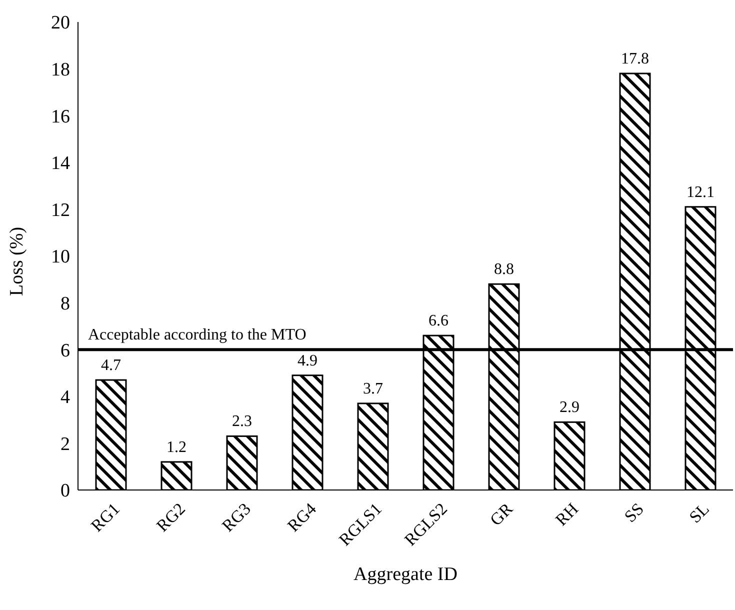 This screenshot has width=735, height=610. I want to click on data-label: 2.3, so click(242, 421).